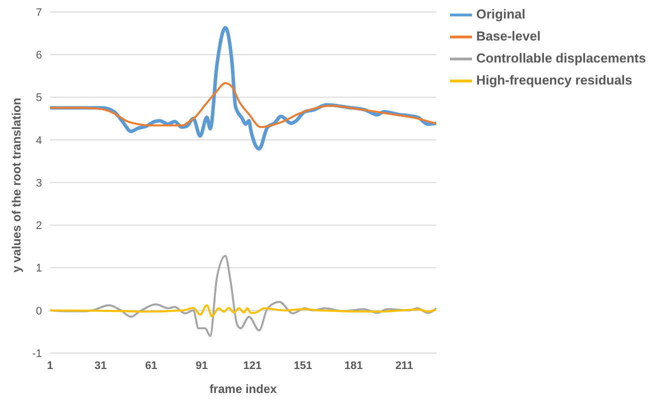 The width and height of the screenshot is (668, 405). Describe the element at coordinates (39, 183) in the screenshot. I see `y-tick-label: 3` at that location.